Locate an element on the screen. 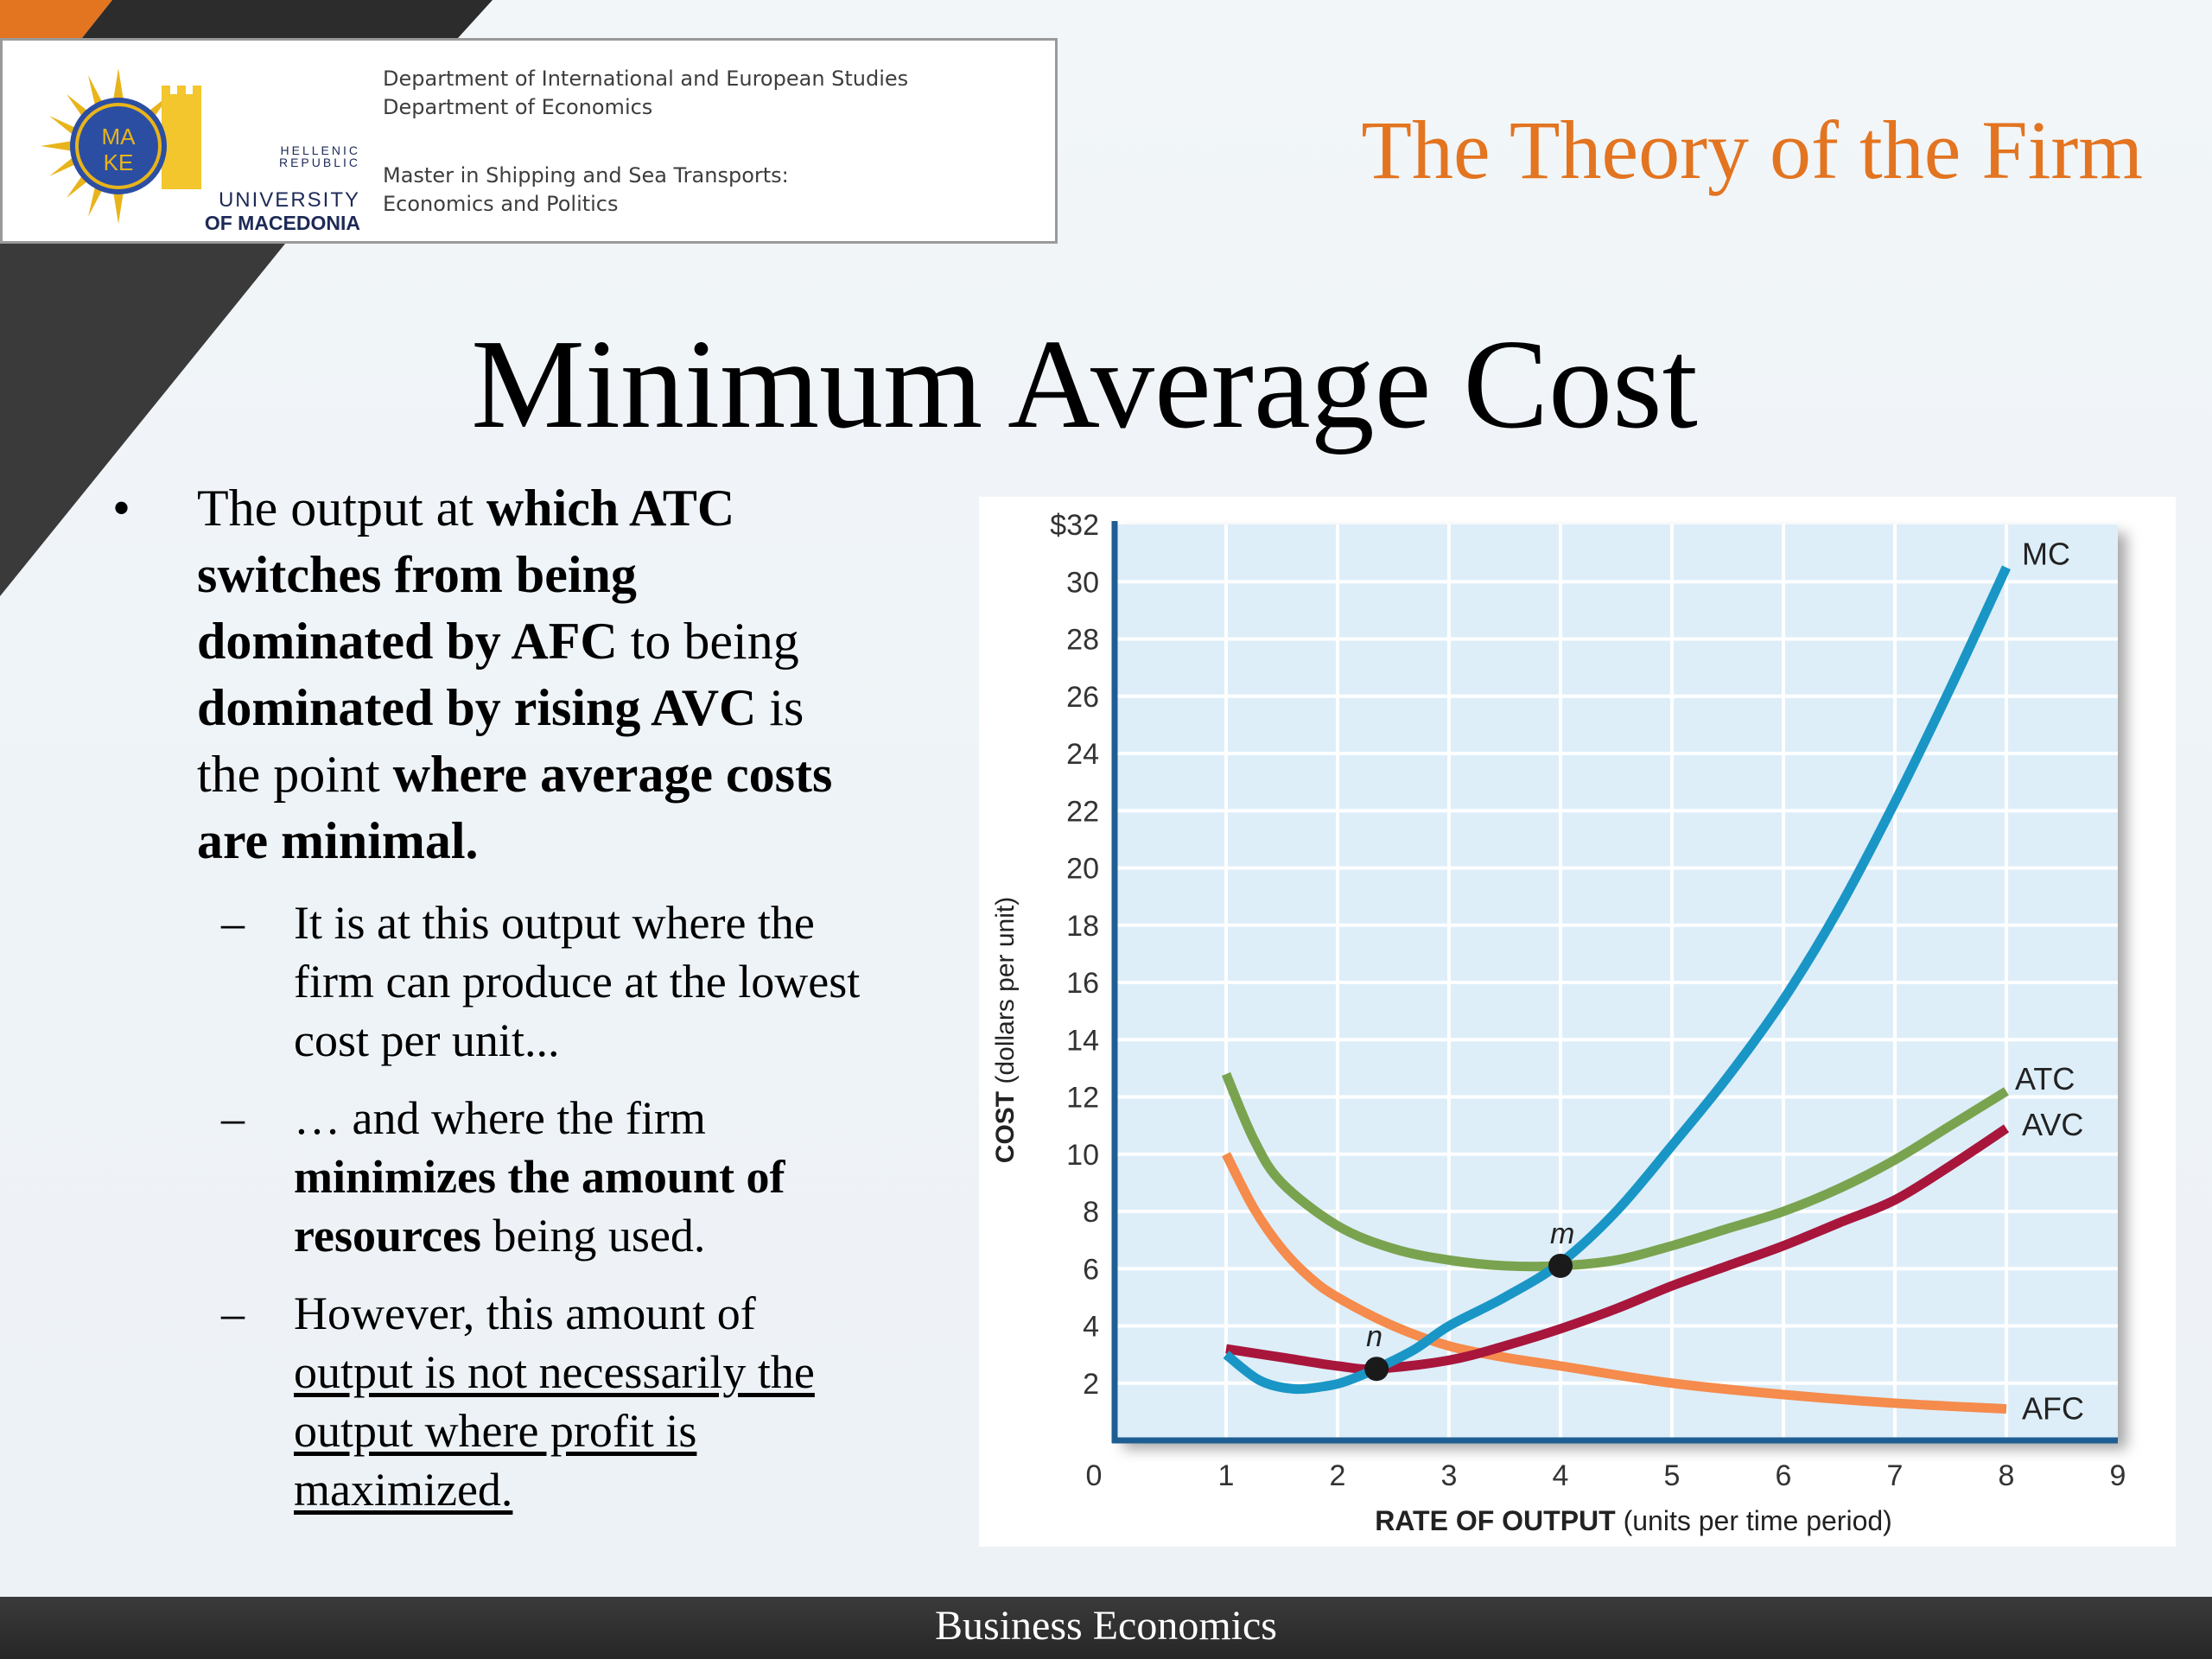 The image size is (2212, 1659). x-axis-label: RATE OF OUTPUT (units per time period) is located at coordinates (1633, 1520).